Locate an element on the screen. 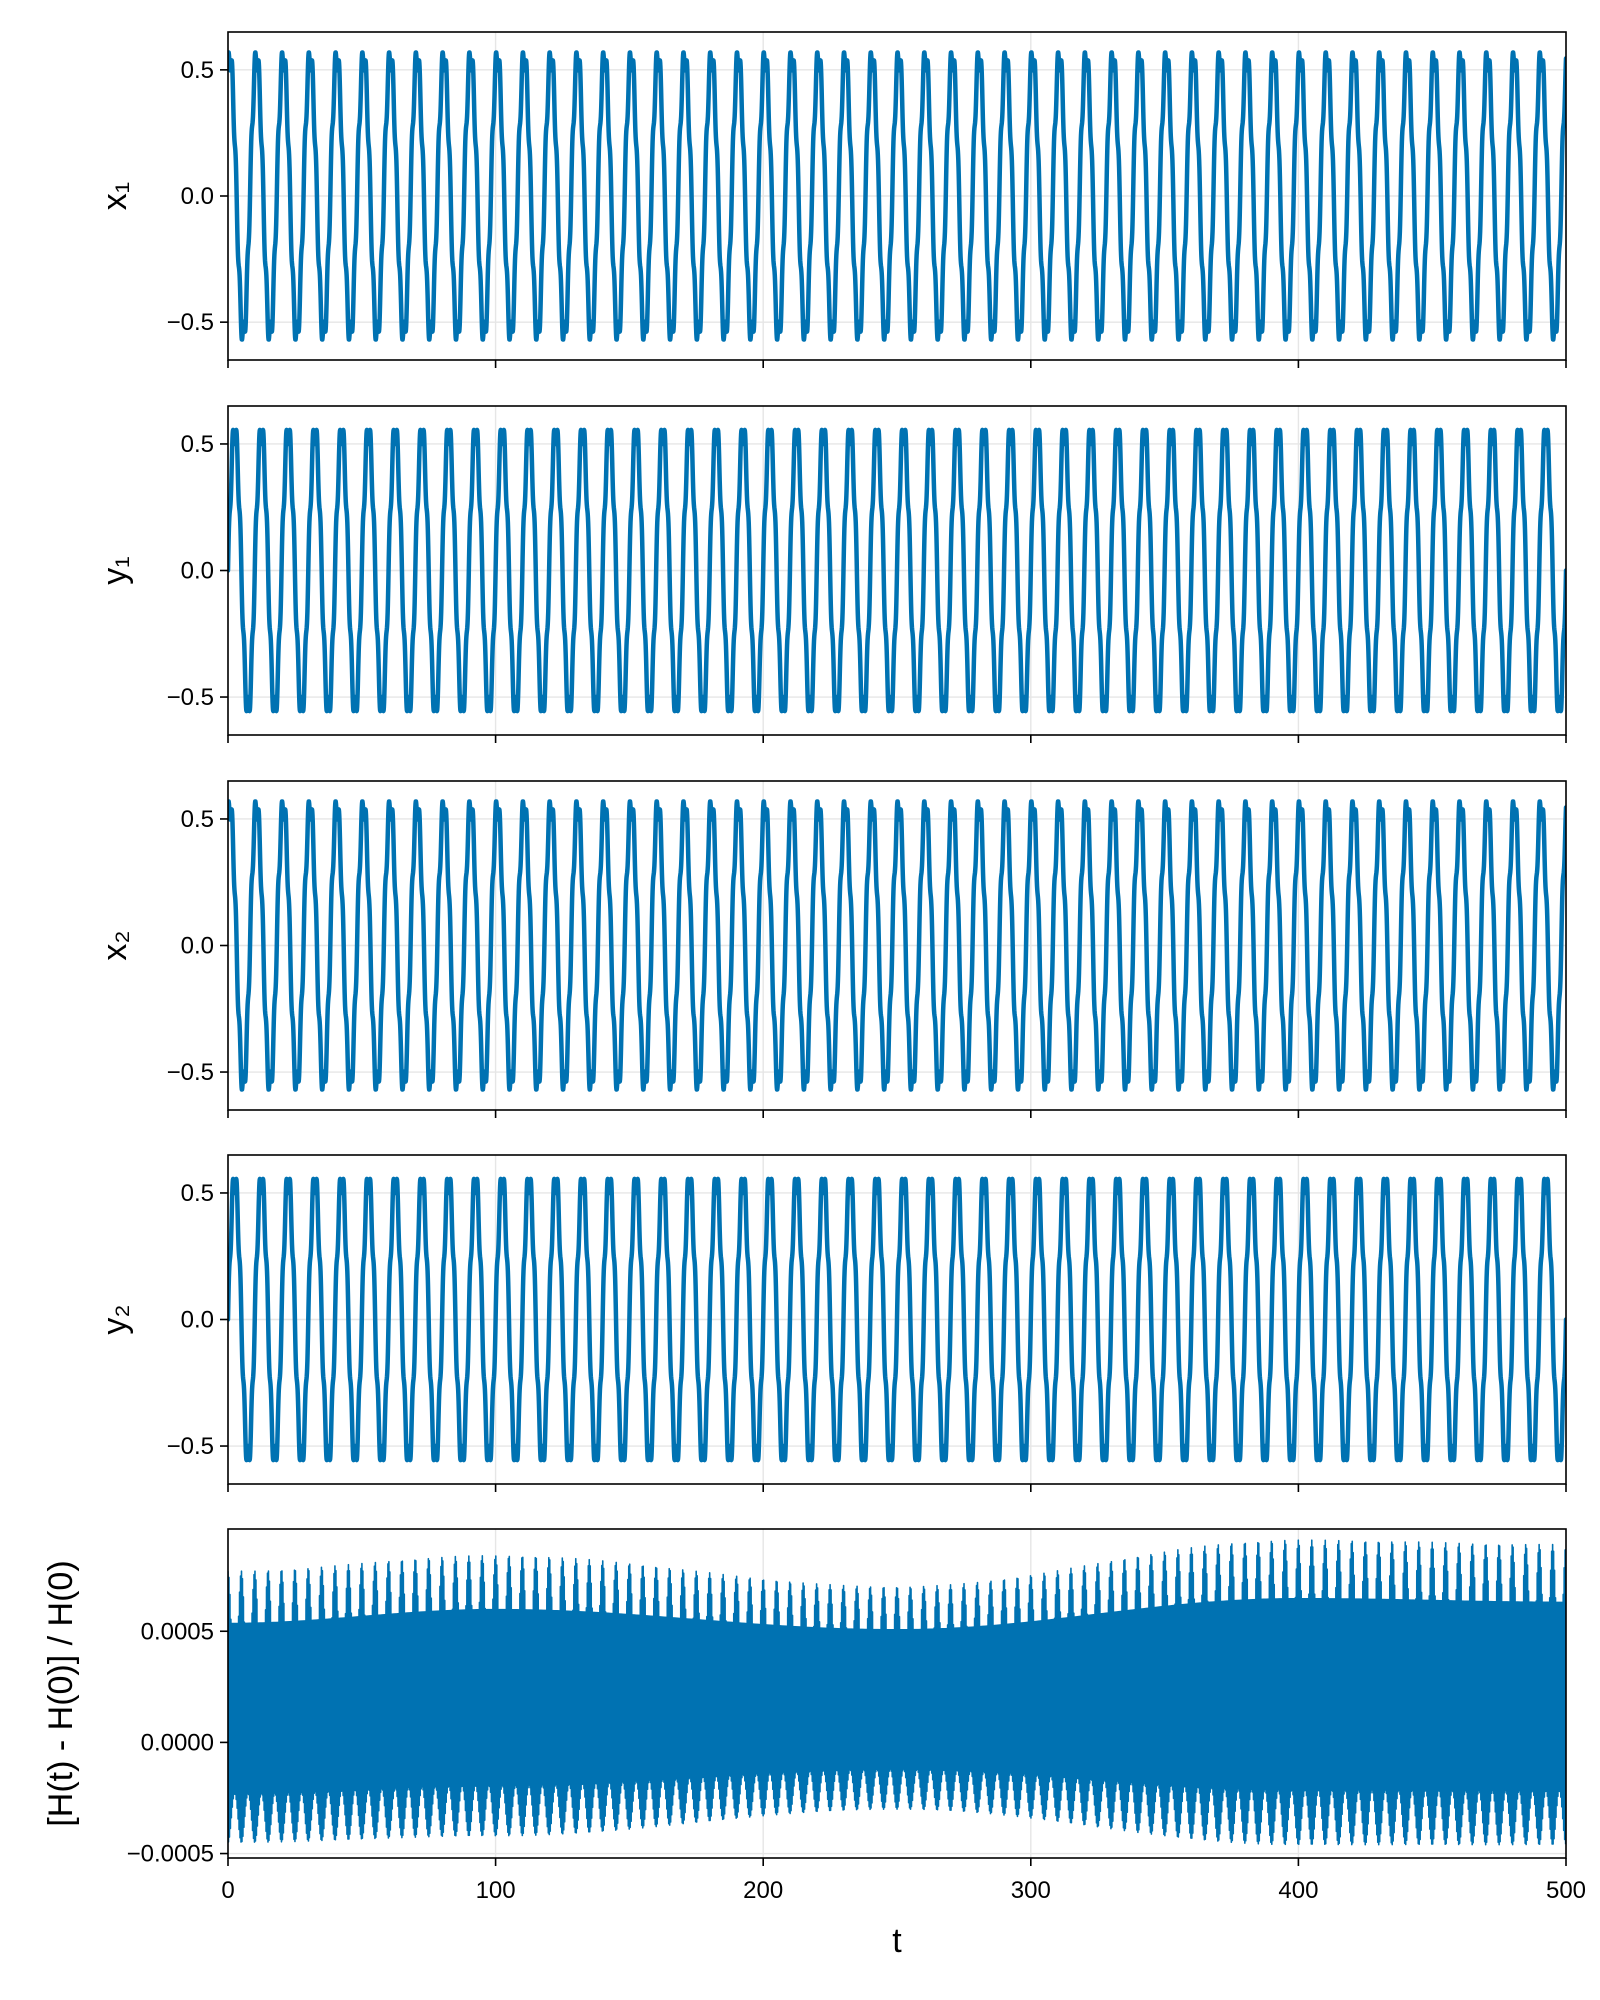  x-axis-label: t is located at coordinates (897, 1941).